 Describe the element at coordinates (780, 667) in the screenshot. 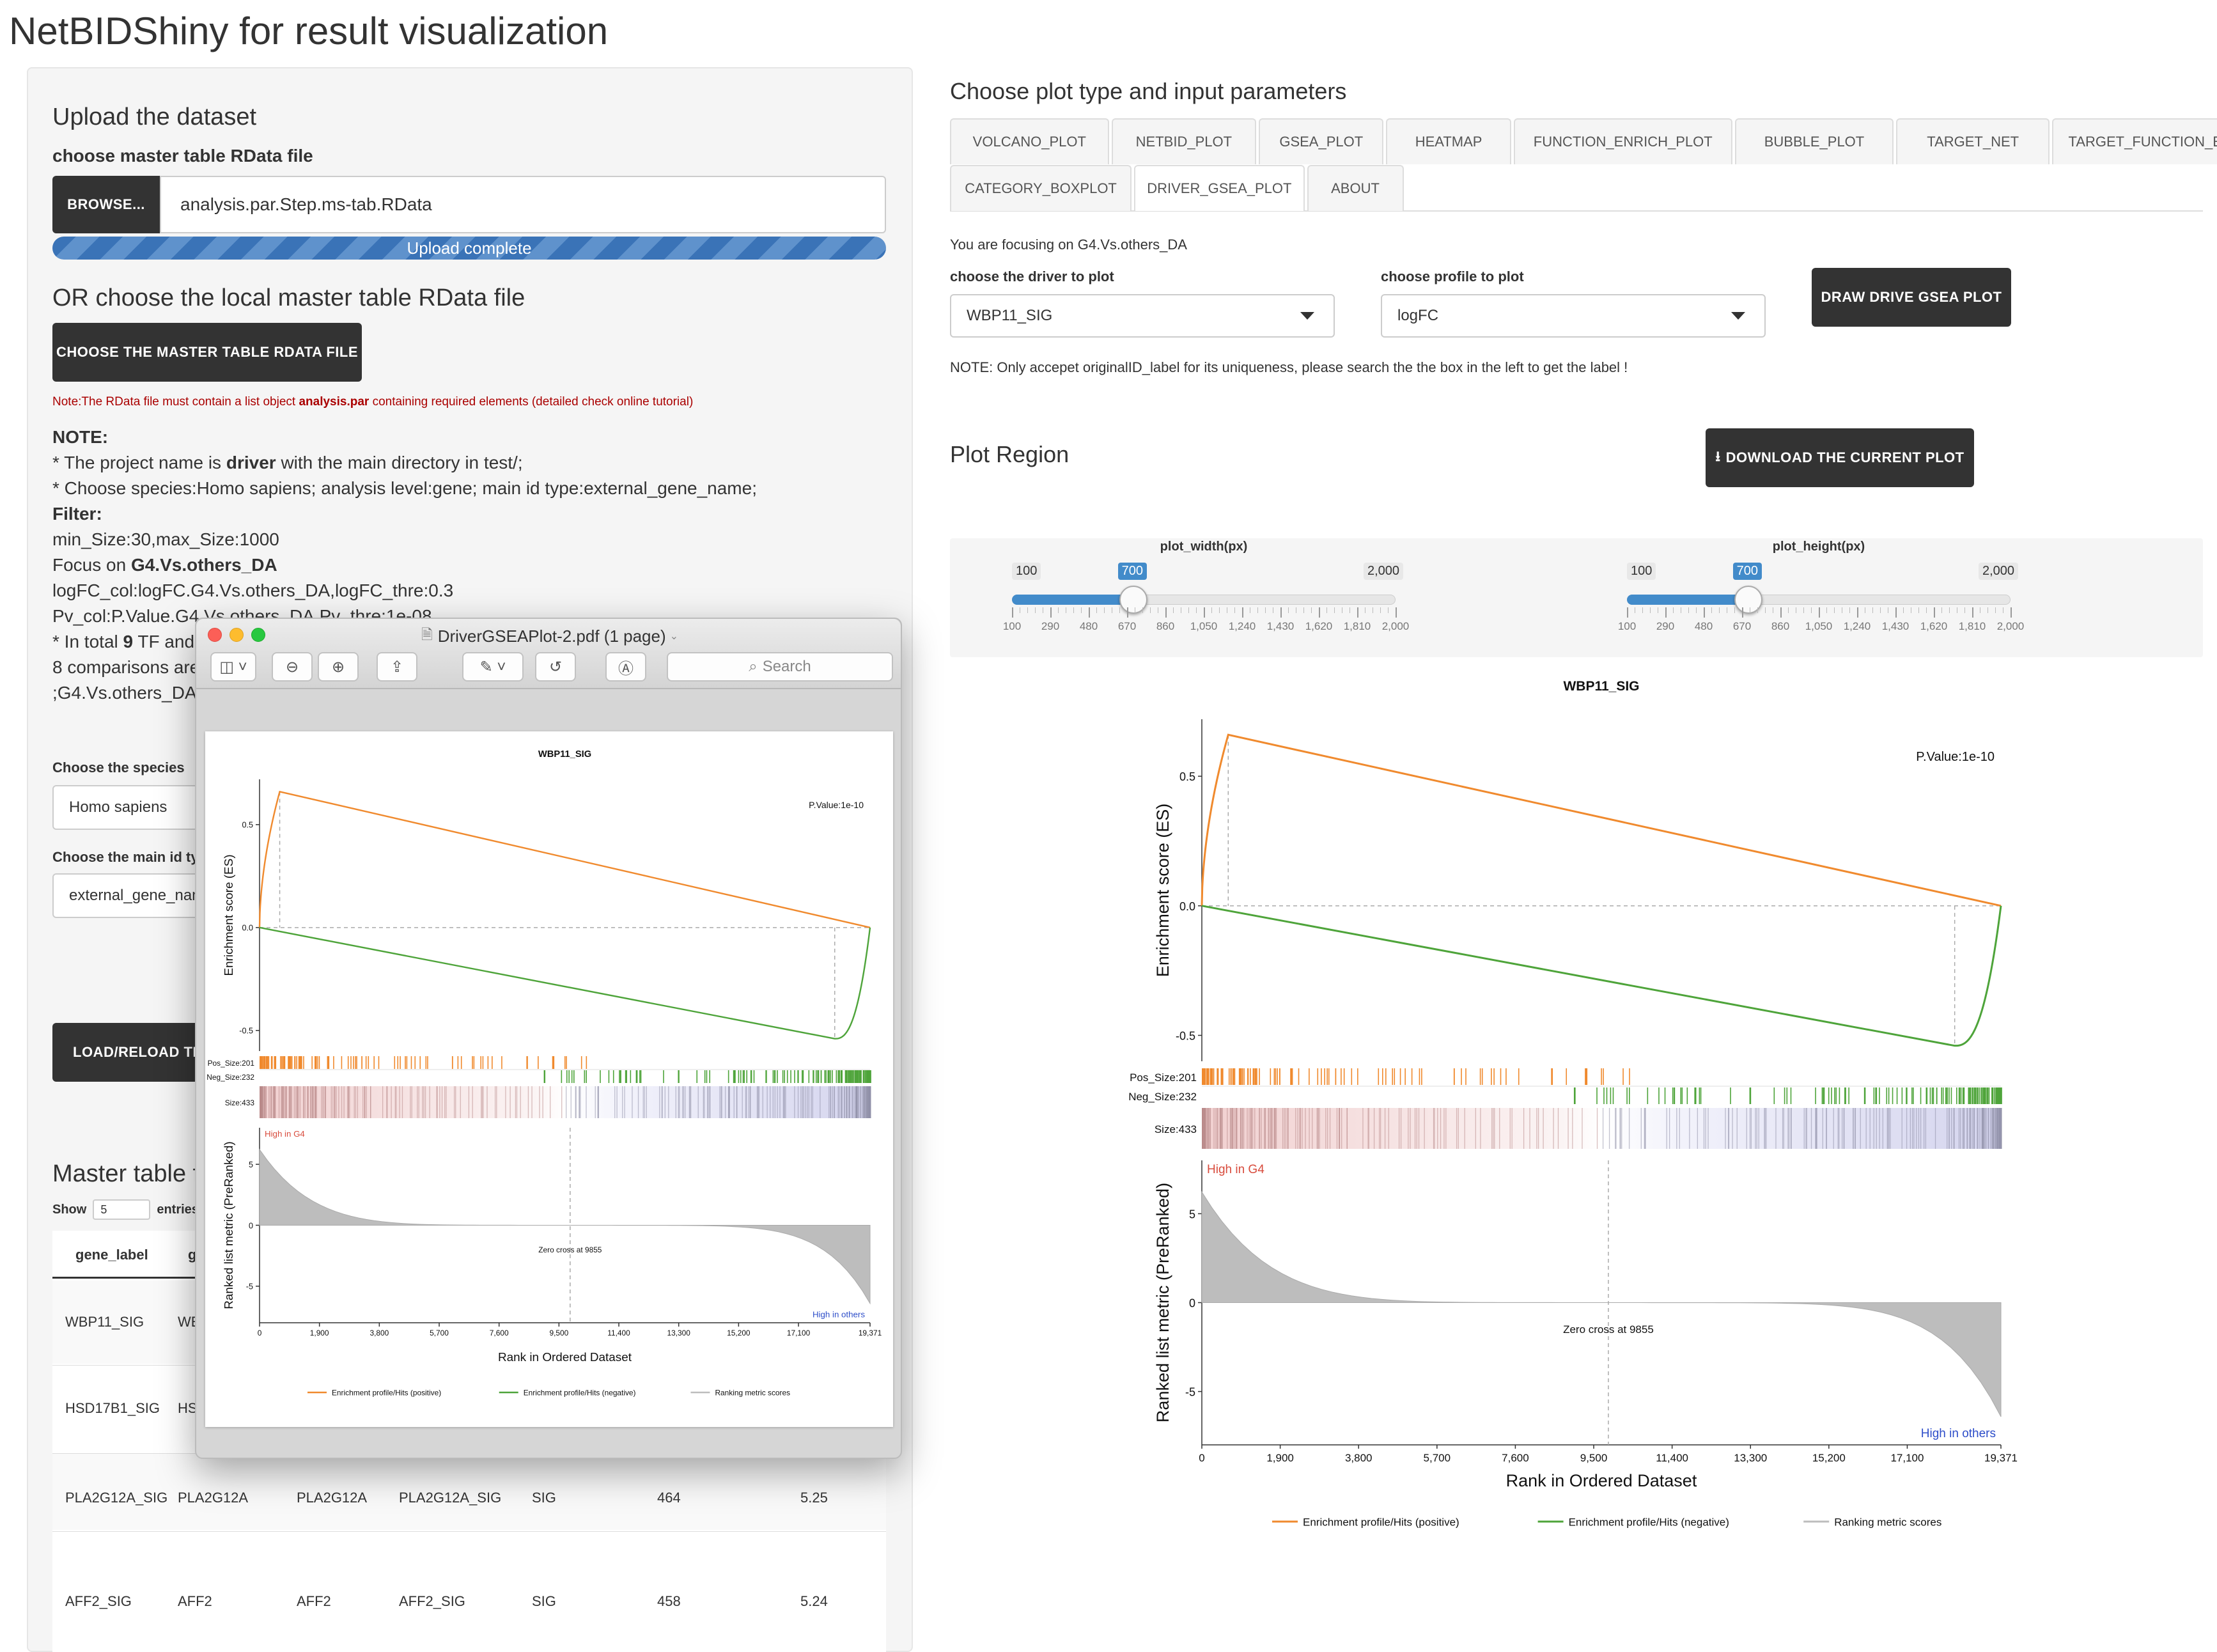

I see `search-input: ⌕ Search` at that location.